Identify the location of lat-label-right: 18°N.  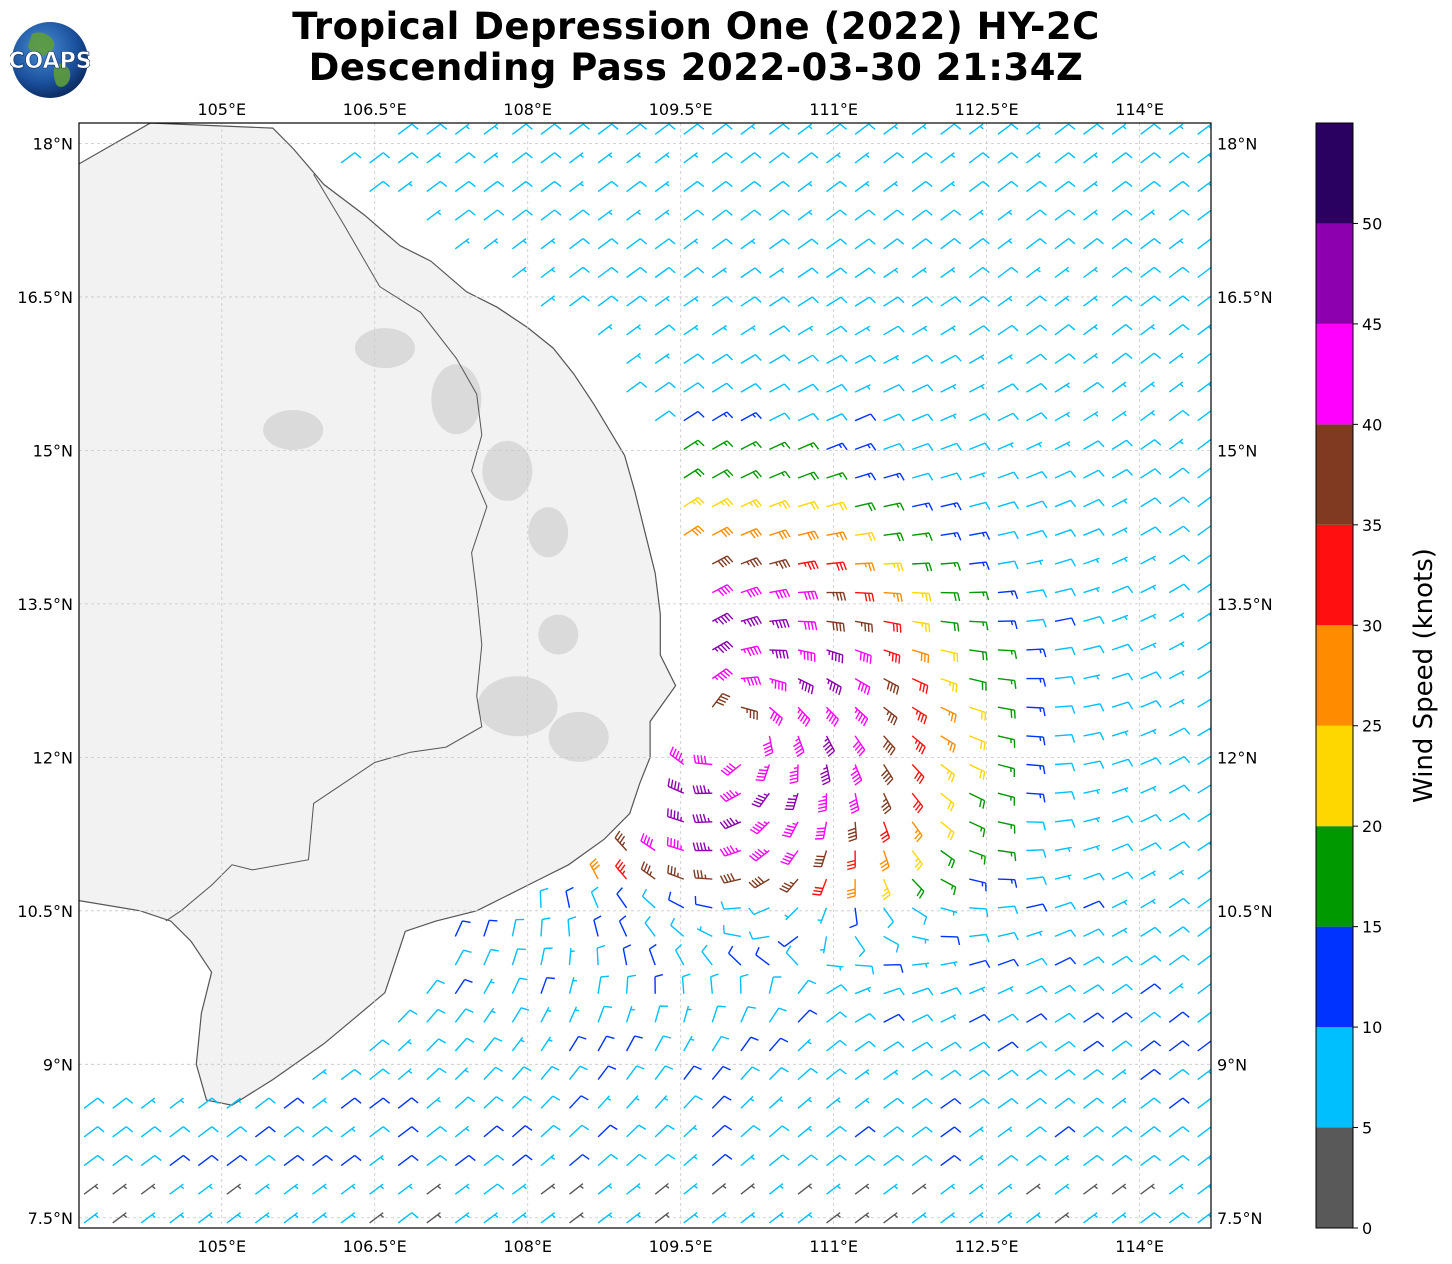
(1237, 143).